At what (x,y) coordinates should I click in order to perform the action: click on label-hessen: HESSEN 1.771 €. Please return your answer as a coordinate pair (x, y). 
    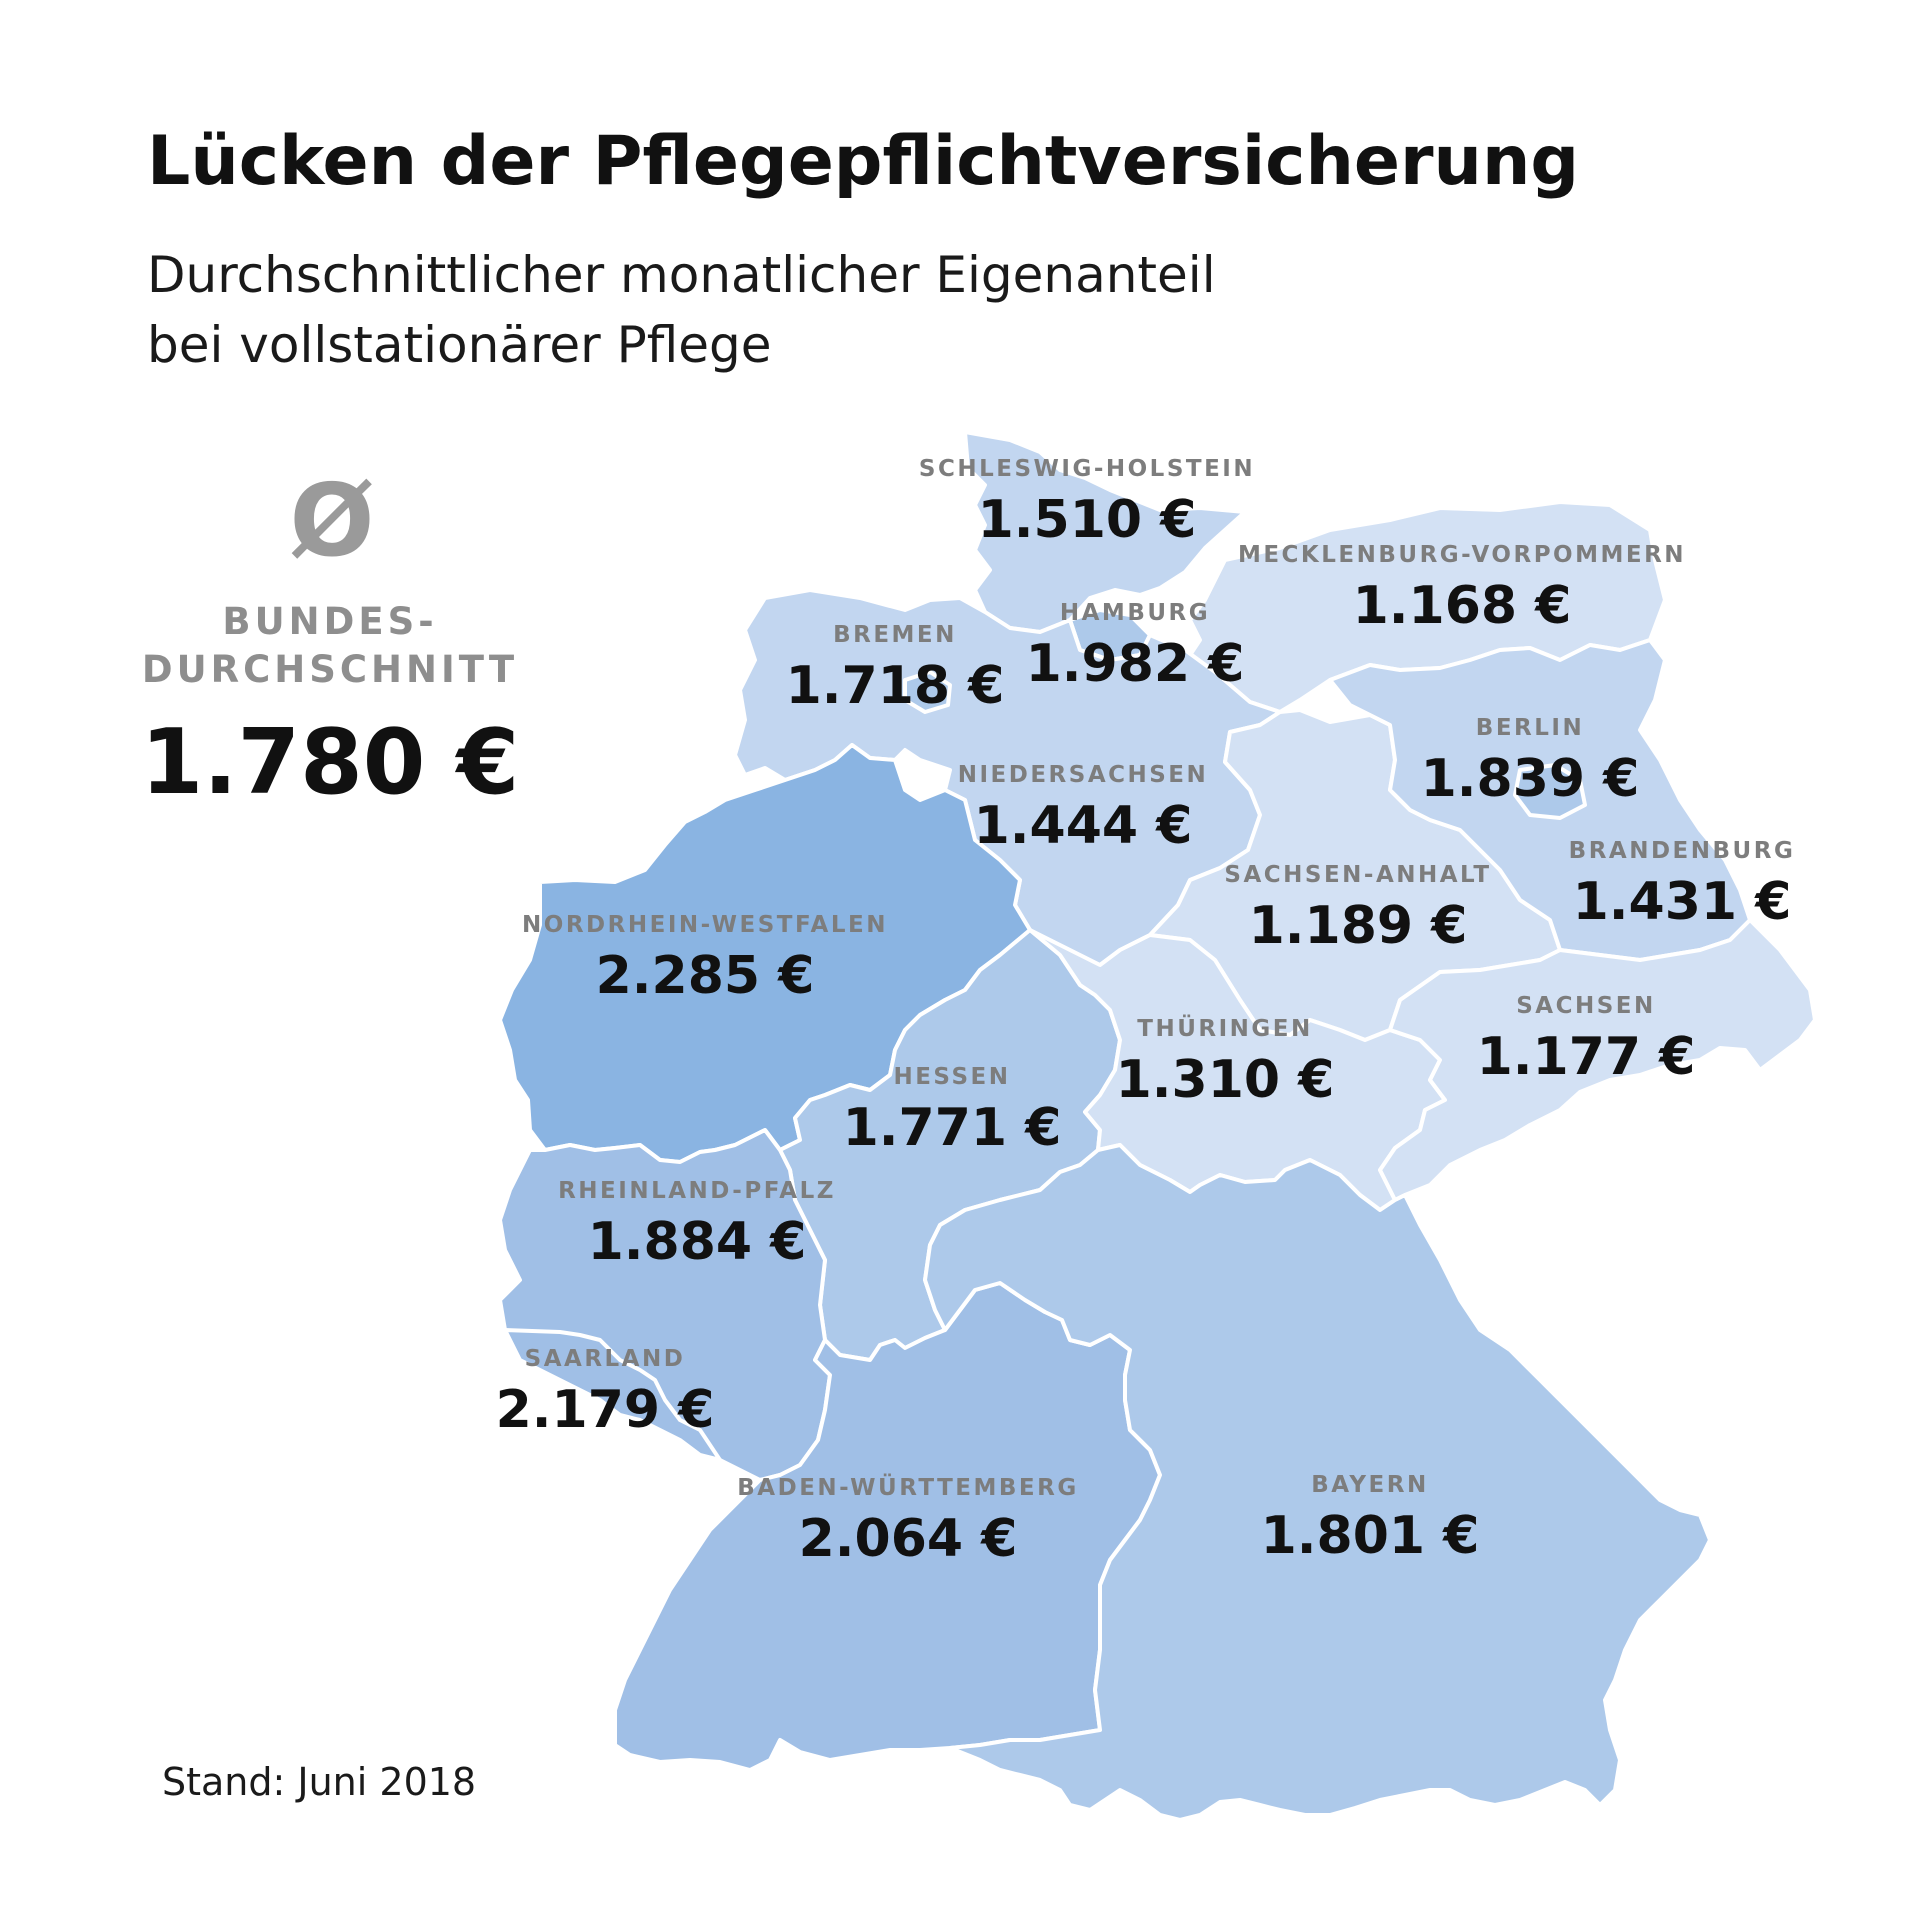
    Looking at the image, I should click on (952, 1111).